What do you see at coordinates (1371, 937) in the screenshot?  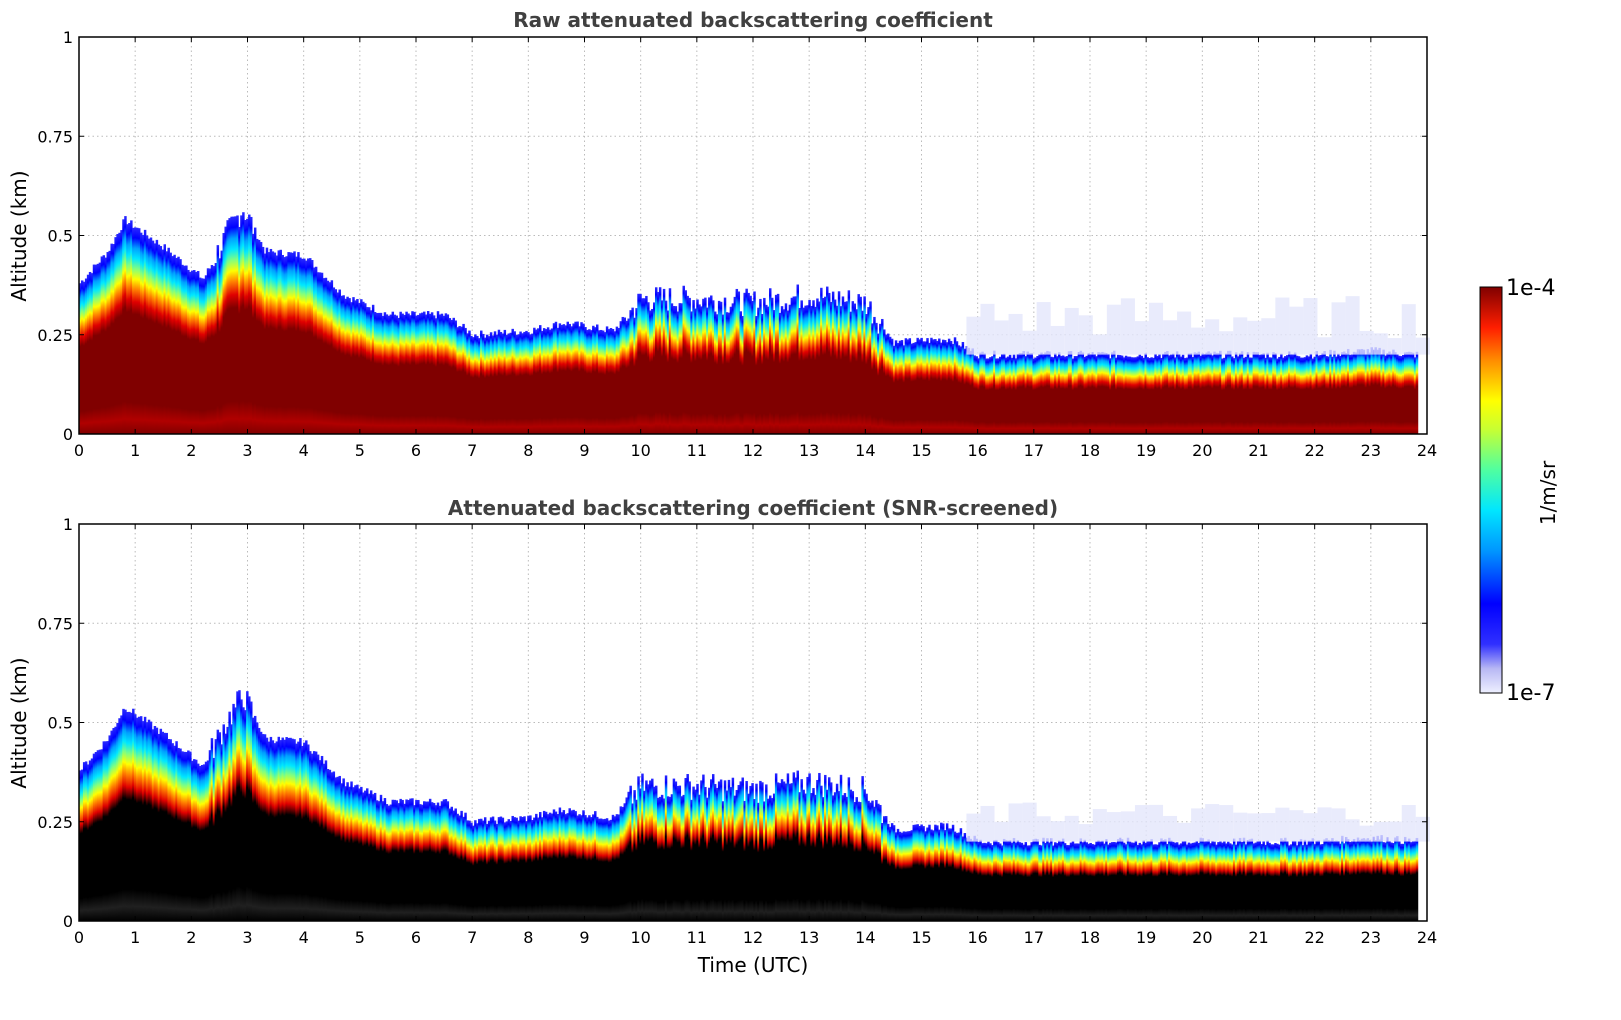 I see `x-tick-label: 23` at bounding box center [1371, 937].